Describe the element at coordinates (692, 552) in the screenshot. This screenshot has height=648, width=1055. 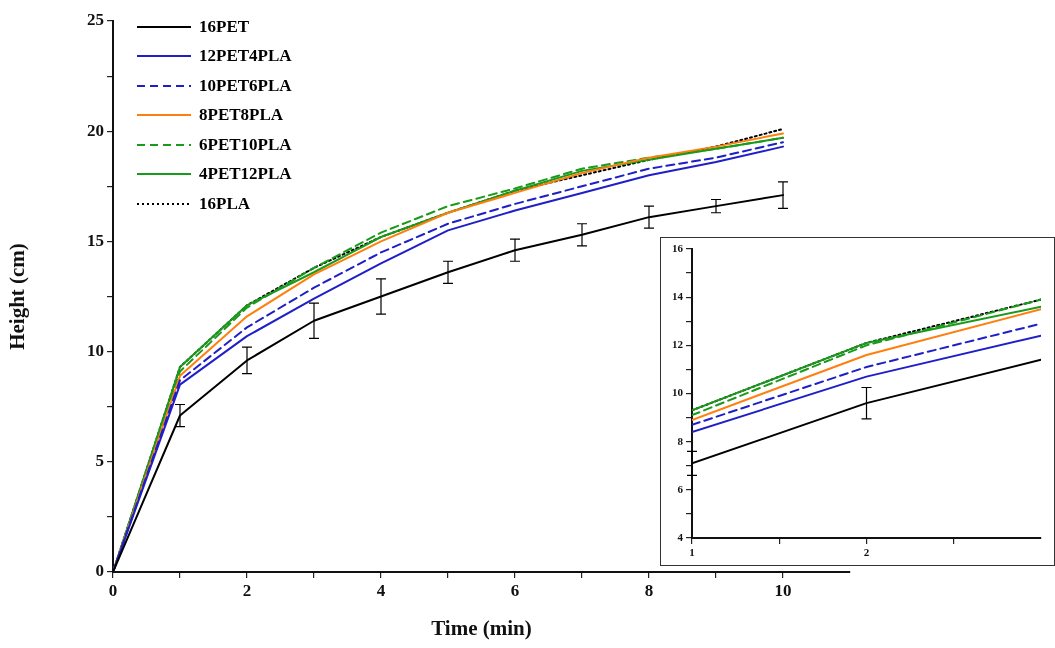
I see `x-tick-label: 1` at that location.